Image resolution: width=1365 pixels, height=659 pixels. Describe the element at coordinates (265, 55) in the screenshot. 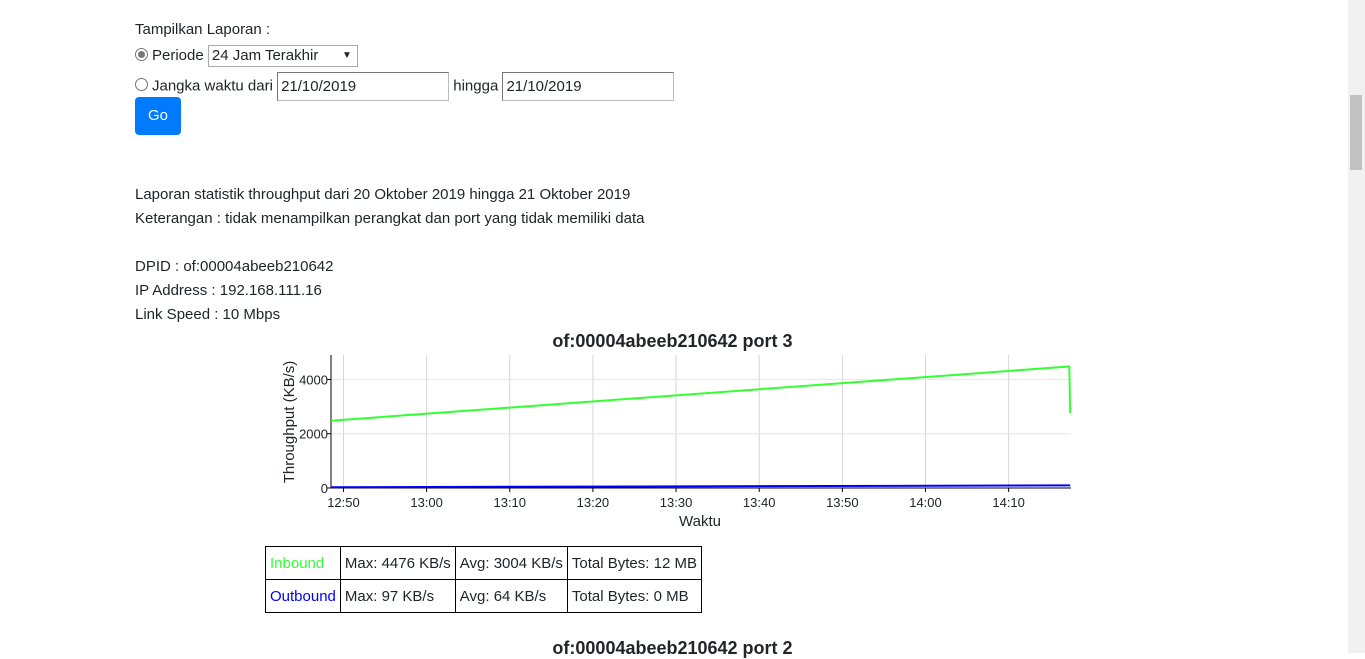

I see `periode-select-value: 24 Jam Terakhir` at that location.